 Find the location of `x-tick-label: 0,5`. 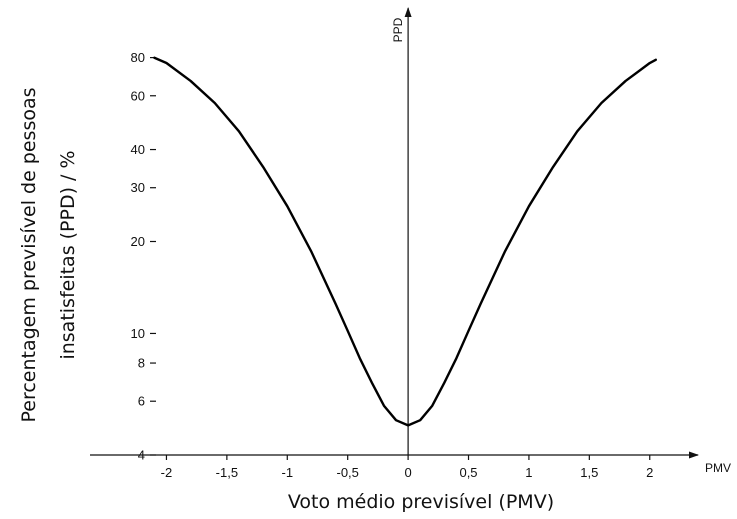

x-tick-label: 0,5 is located at coordinates (468, 472).